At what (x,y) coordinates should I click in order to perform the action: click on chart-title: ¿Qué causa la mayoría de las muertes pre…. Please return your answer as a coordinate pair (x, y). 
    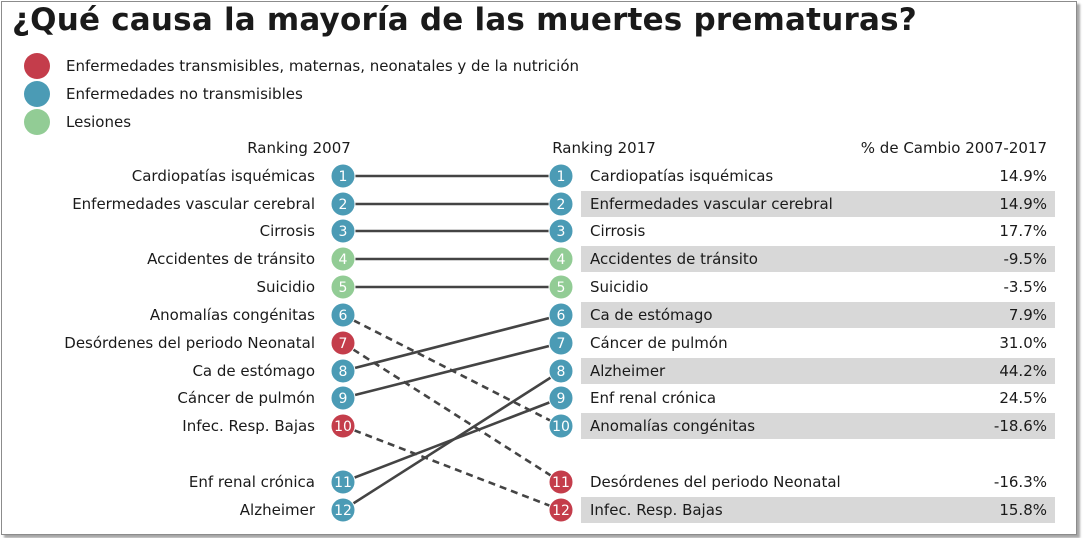
    Looking at the image, I should click on (464, 20).